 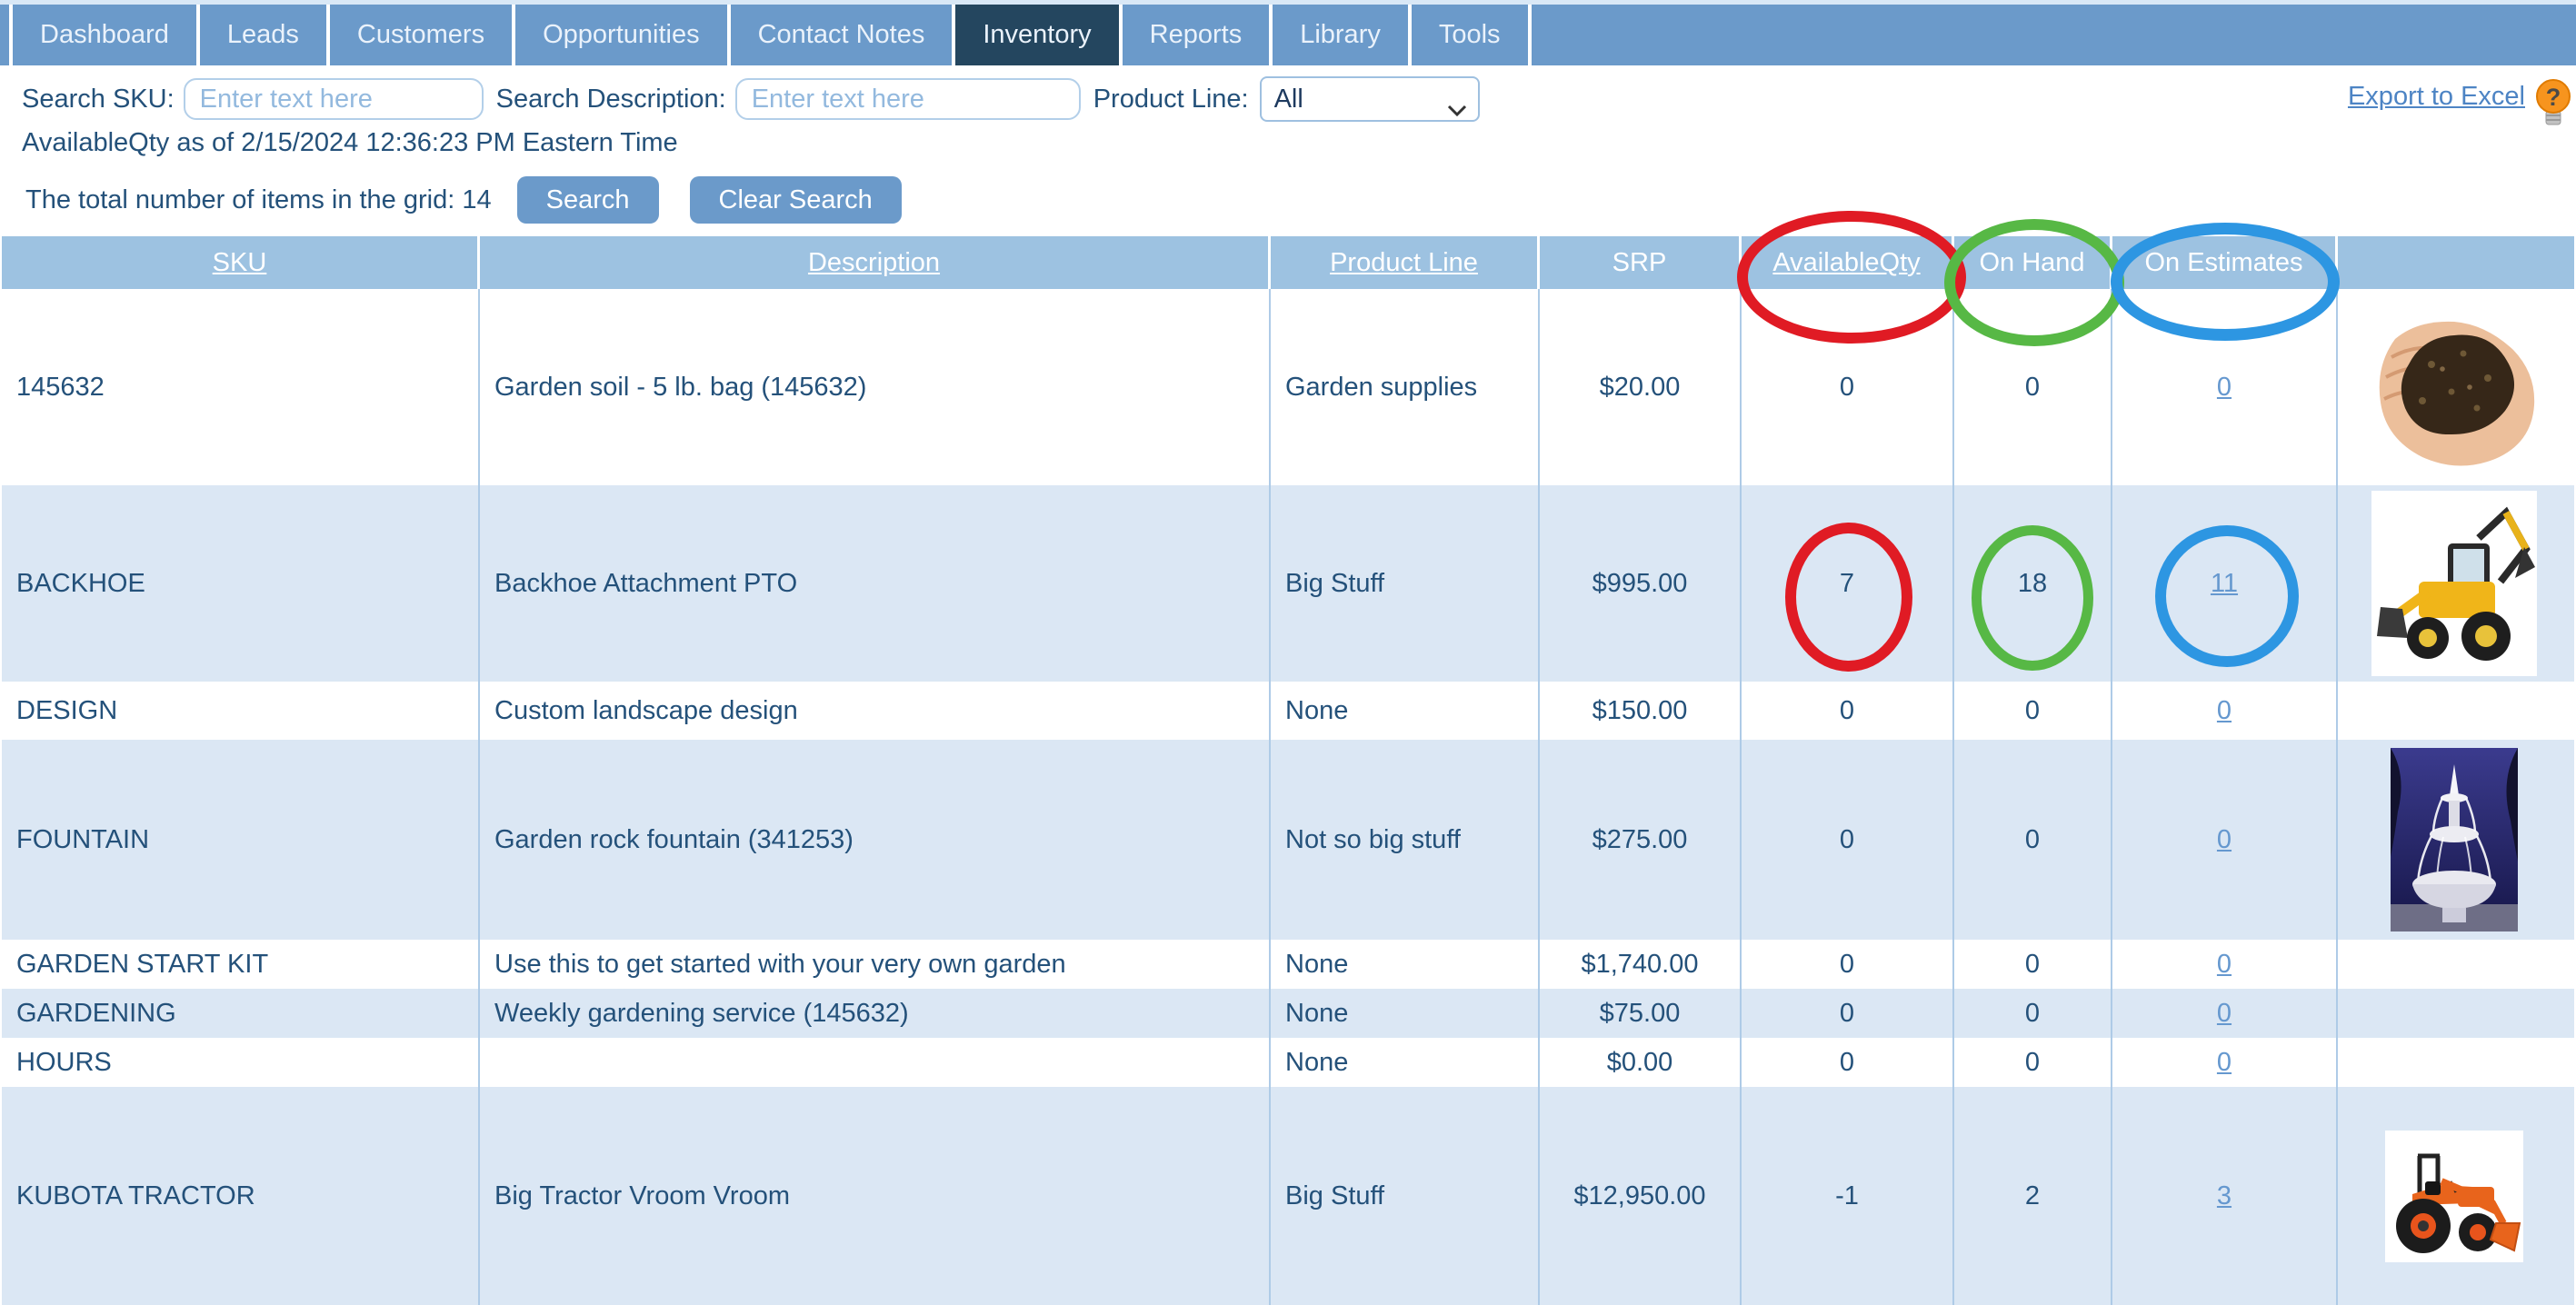 What do you see at coordinates (241, 711) in the screenshot?
I see `cell-sku: DESIGN` at bounding box center [241, 711].